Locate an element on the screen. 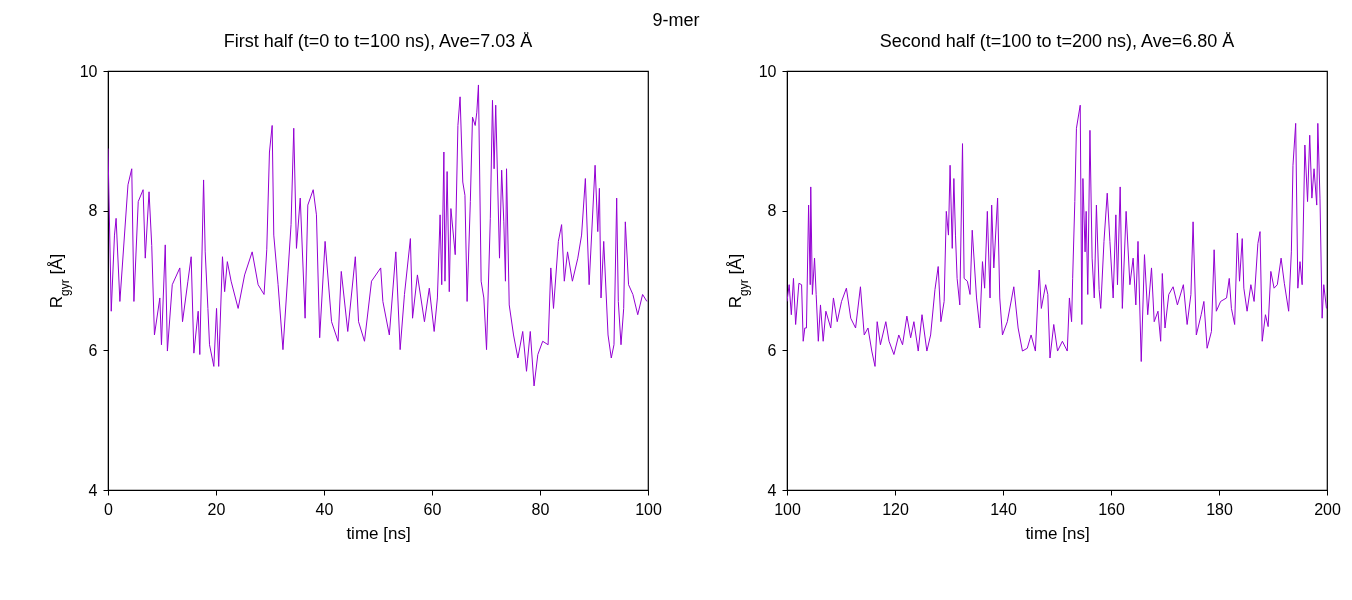 Image resolution: width=1352 pixels, height=600 pixels. x-tick-label: 120 is located at coordinates (895, 509).